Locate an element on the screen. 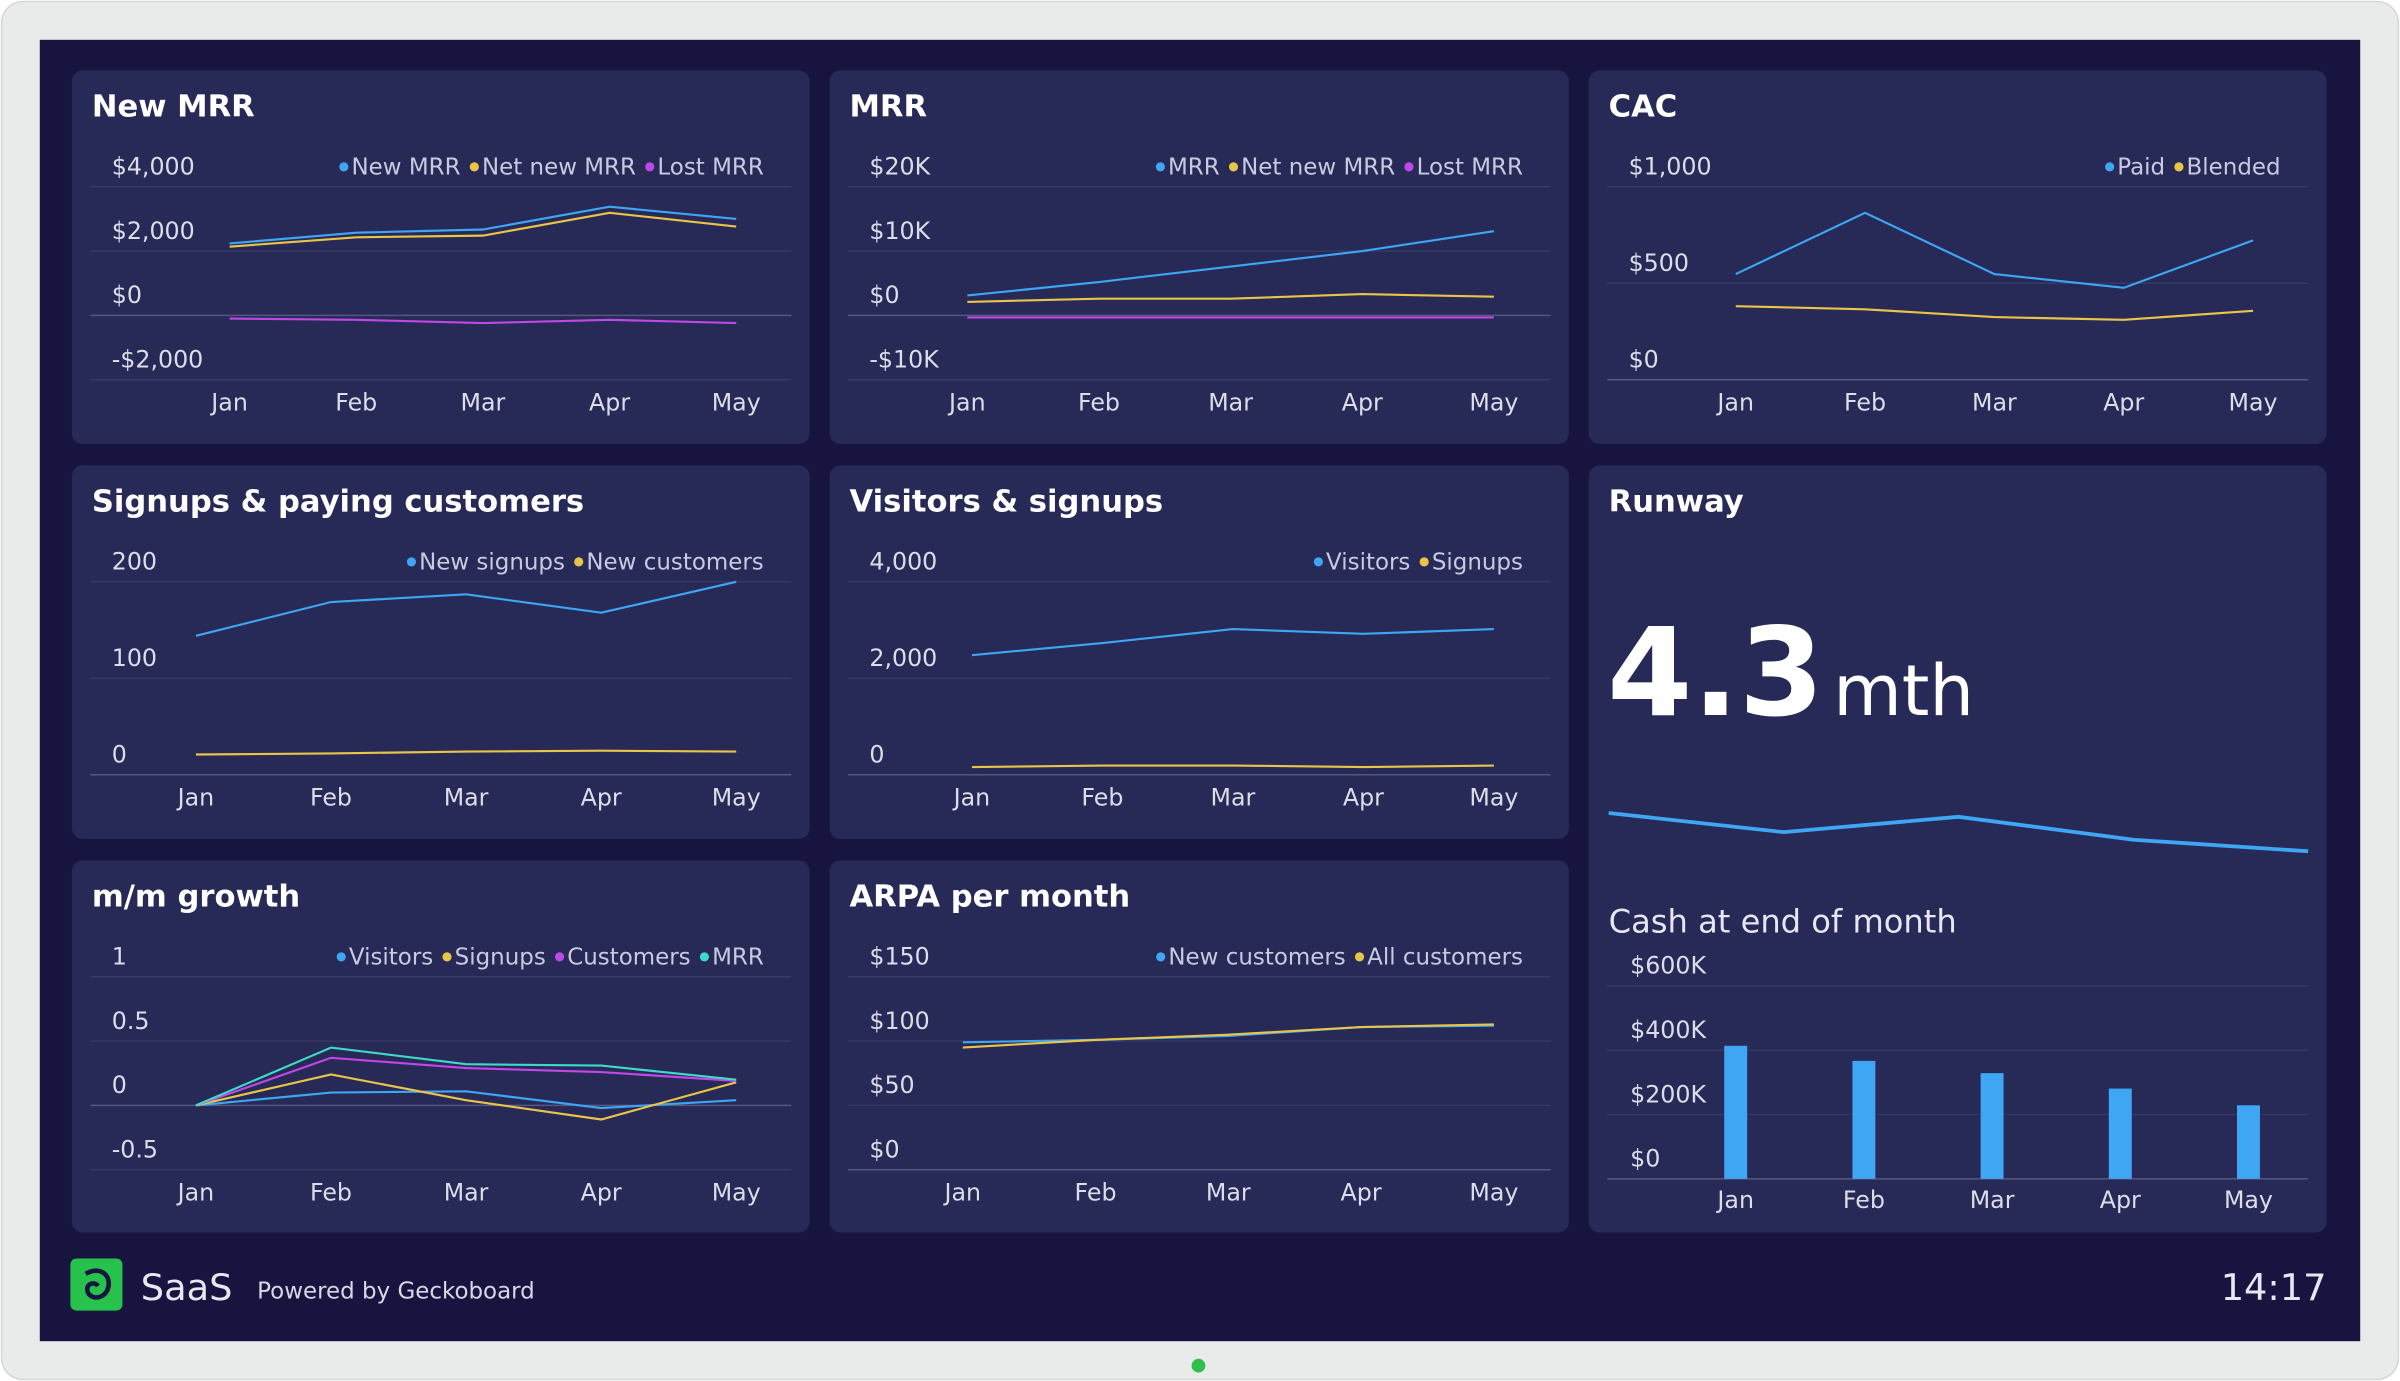  legend-label: New signups is located at coordinates (492, 563).